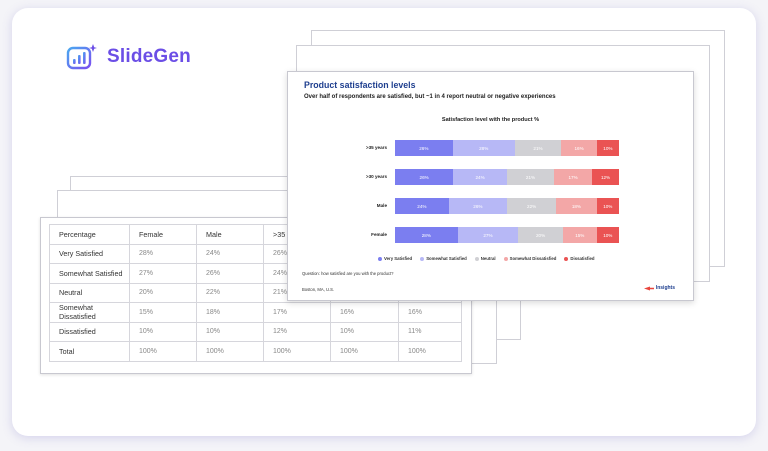 The width and height of the screenshot is (768, 451). Describe the element at coordinates (381, 205) in the screenshot. I see `category-label: Male` at that location.